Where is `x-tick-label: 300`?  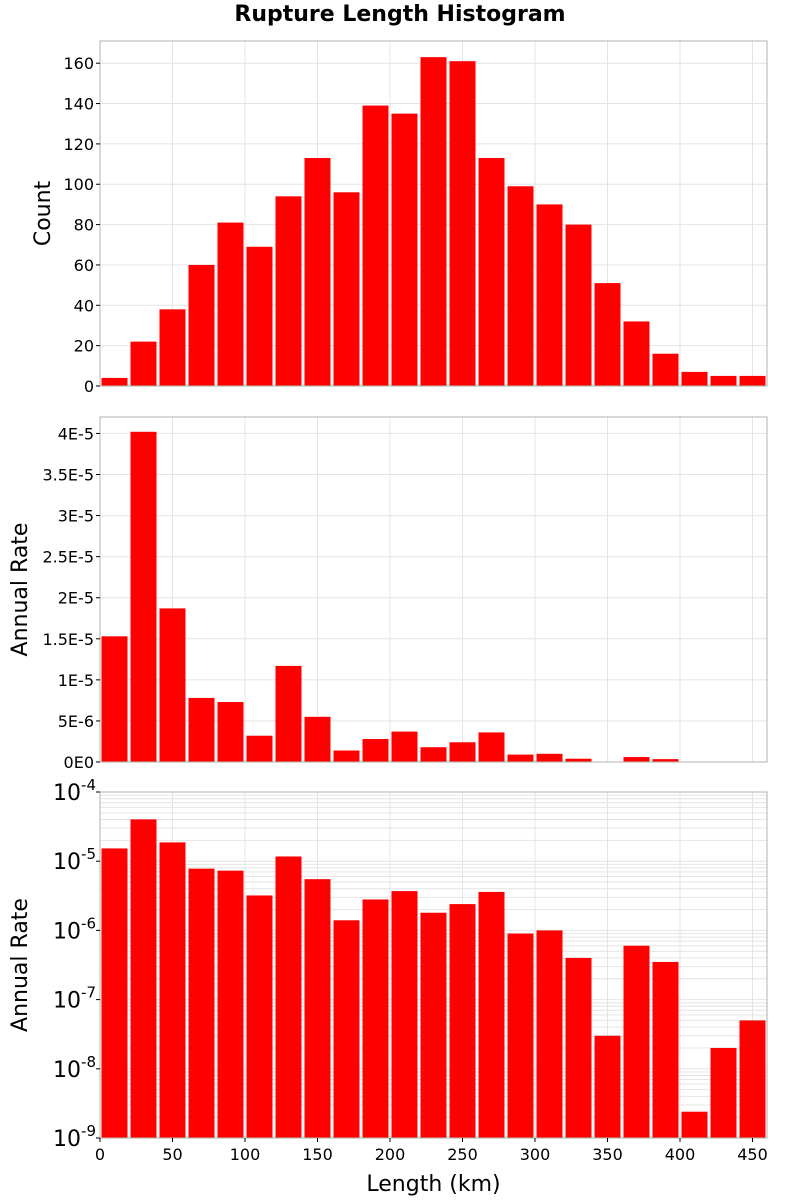
x-tick-label: 300 is located at coordinates (535, 1154).